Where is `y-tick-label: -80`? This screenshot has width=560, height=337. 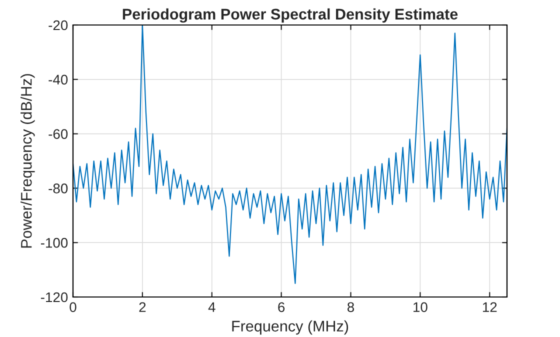
y-tick-label: -80 is located at coordinates (58, 189).